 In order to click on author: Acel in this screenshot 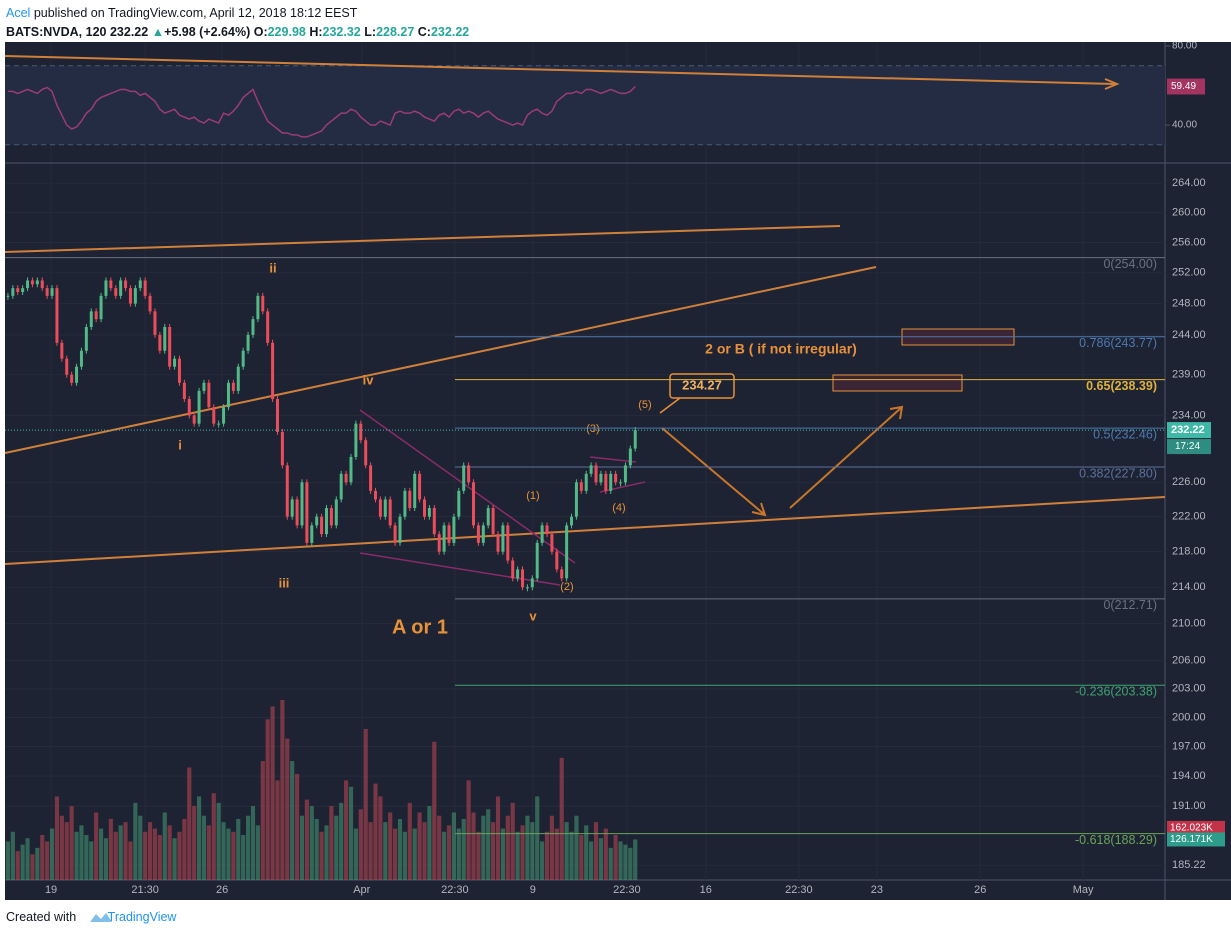, I will do `click(18, 13)`.